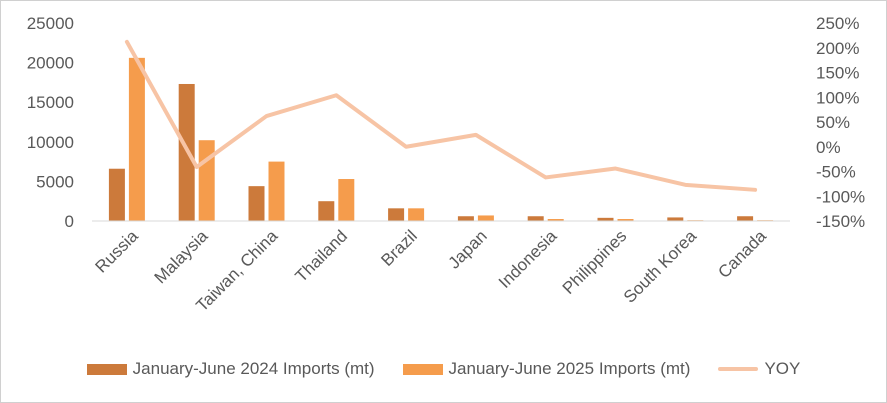 This screenshot has width=887, height=403. I want to click on left-tick-label: 10000, so click(50, 142).